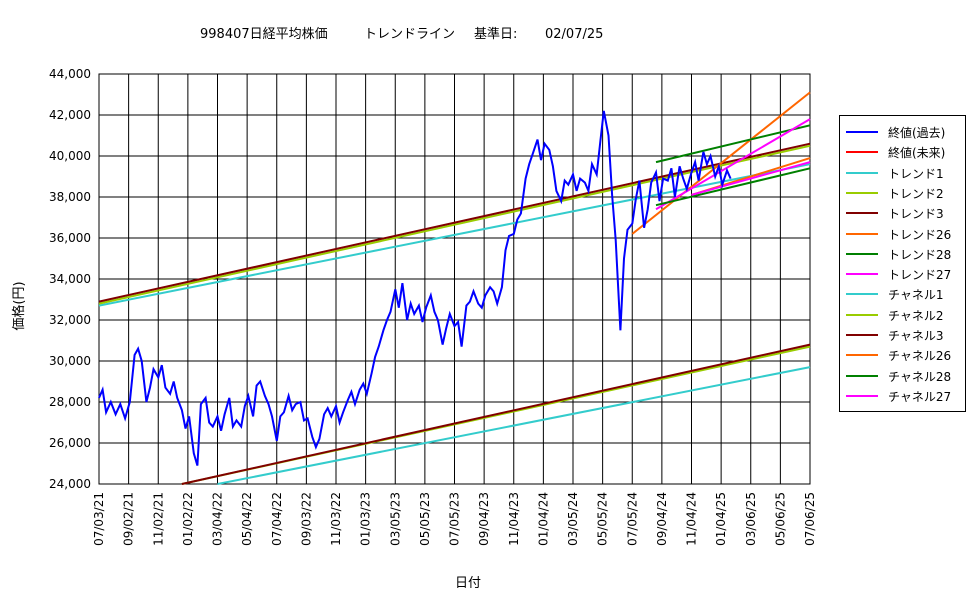 The width and height of the screenshot is (975, 599). I want to click on legend-label: トレンド3, so click(916, 214).